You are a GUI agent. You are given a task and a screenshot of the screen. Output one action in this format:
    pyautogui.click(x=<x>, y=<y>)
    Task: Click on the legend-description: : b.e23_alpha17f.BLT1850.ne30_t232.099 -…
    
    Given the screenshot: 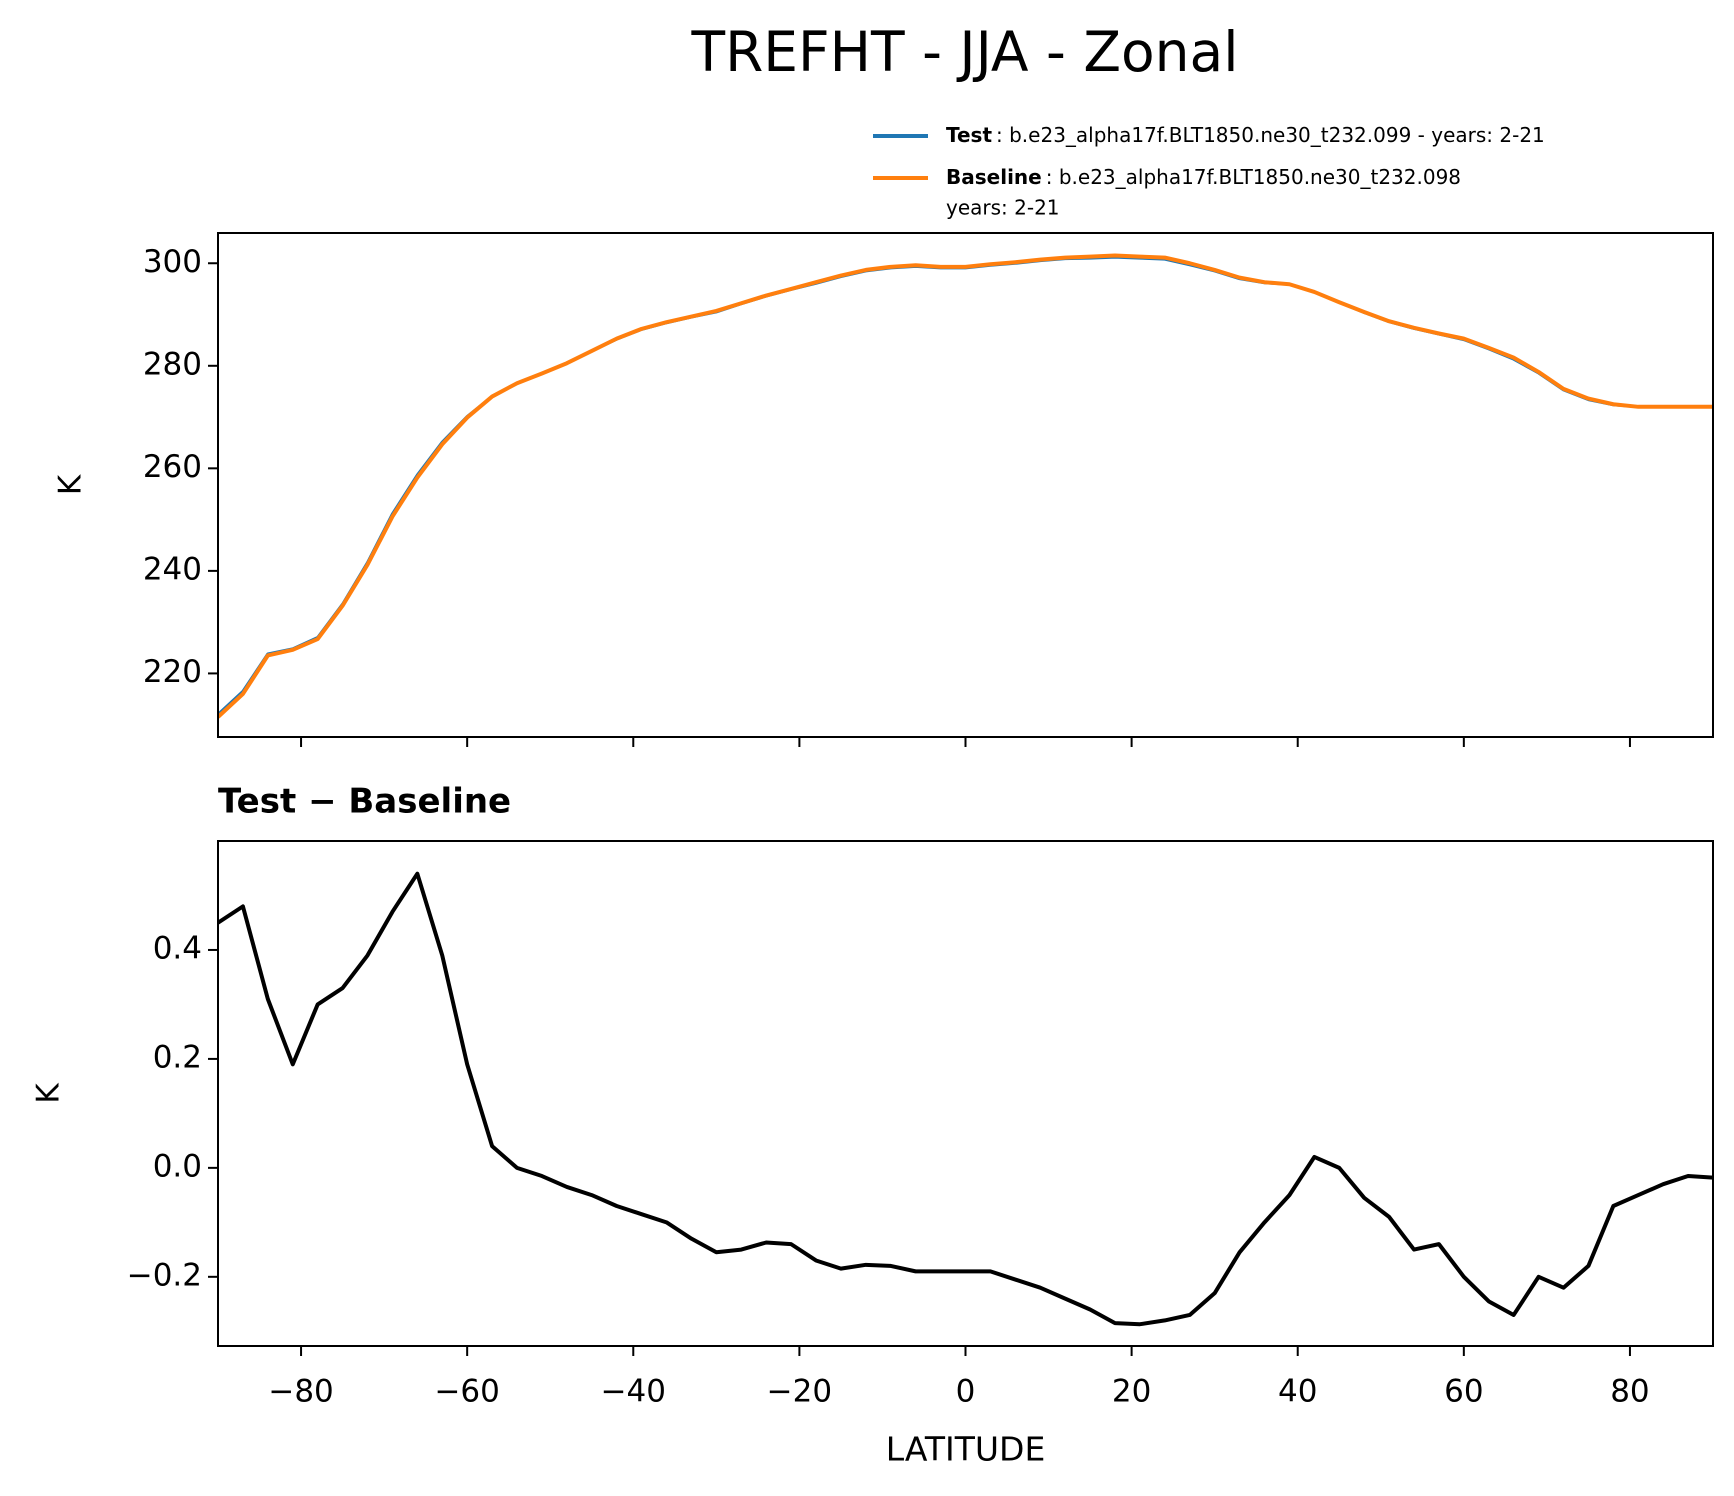 What is the action you would take?
    pyautogui.click(x=1270, y=135)
    